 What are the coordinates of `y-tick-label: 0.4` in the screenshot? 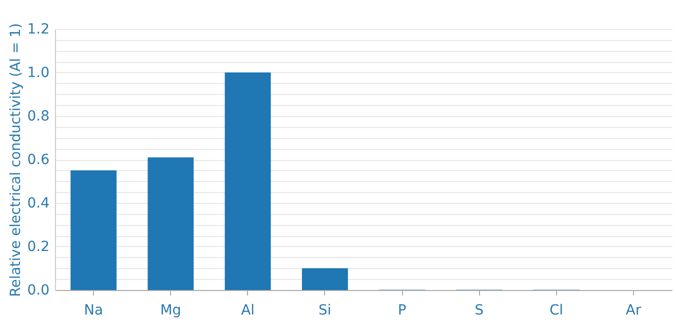 It's located at (38, 204).